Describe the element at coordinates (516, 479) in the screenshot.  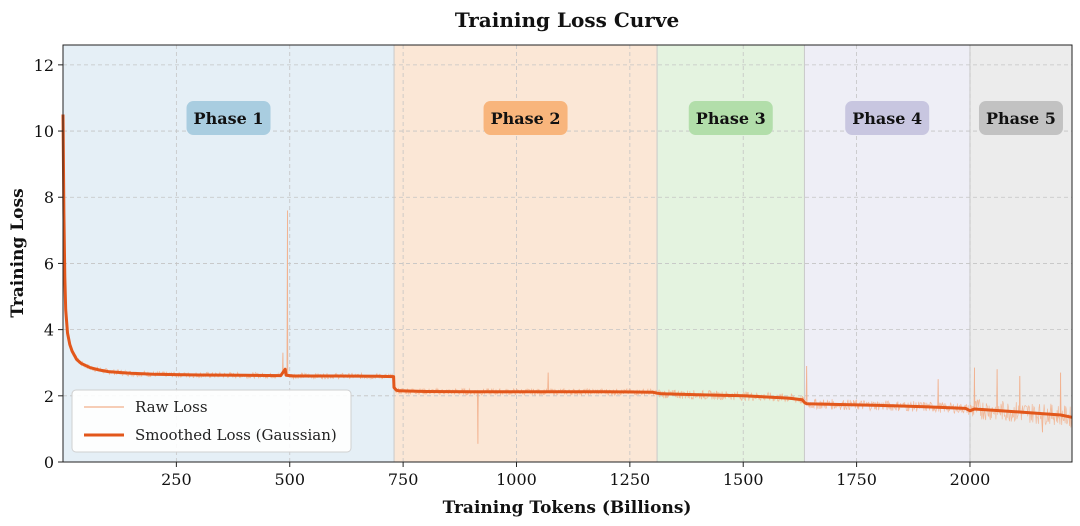
I see `x-tick-label: 1000` at that location.